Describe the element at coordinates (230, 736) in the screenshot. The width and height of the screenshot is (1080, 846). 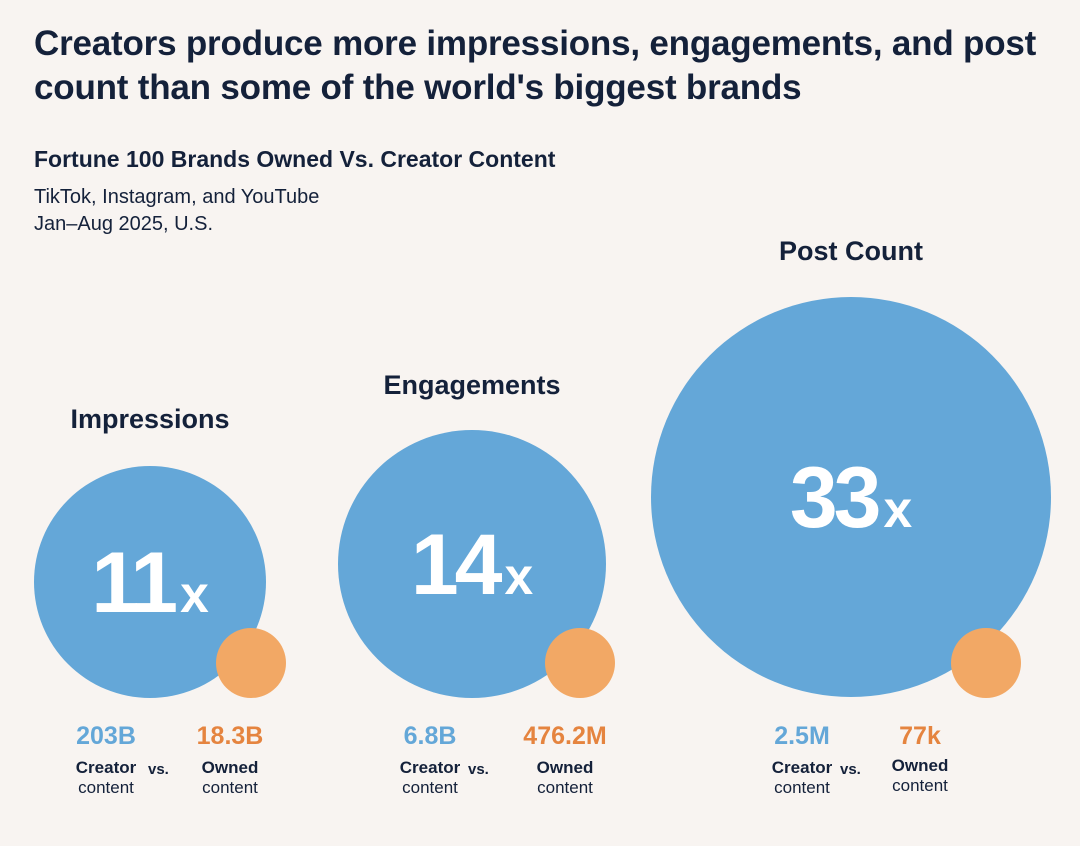
I see `owned-value: 18.3B` at that location.